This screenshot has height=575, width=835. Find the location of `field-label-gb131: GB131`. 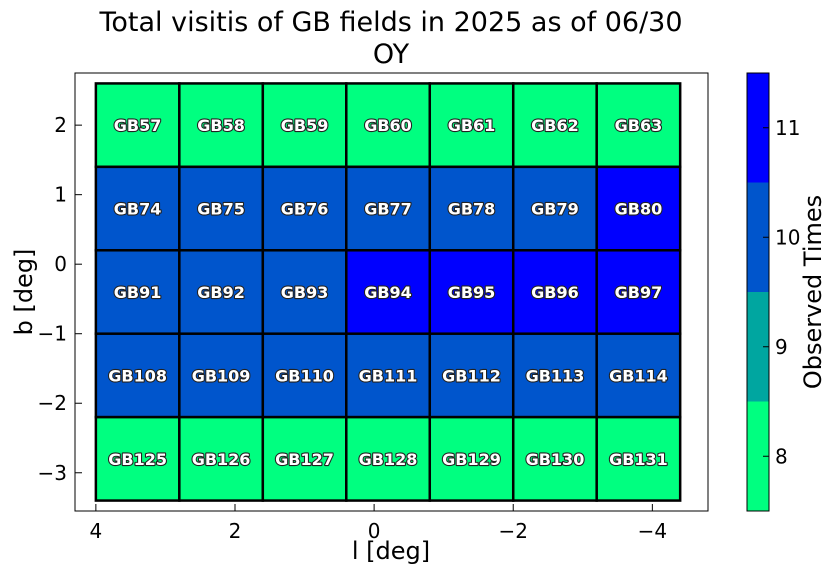

field-label-gb131: GB131 is located at coordinates (638, 459).